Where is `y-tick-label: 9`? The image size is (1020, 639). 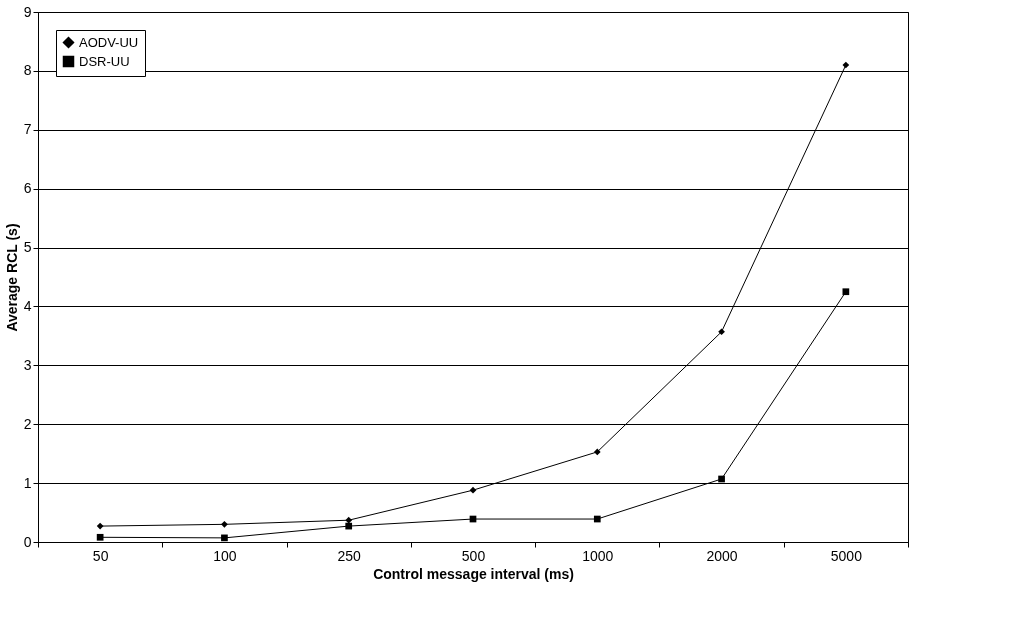
y-tick-label: 9 is located at coordinates (27, 11).